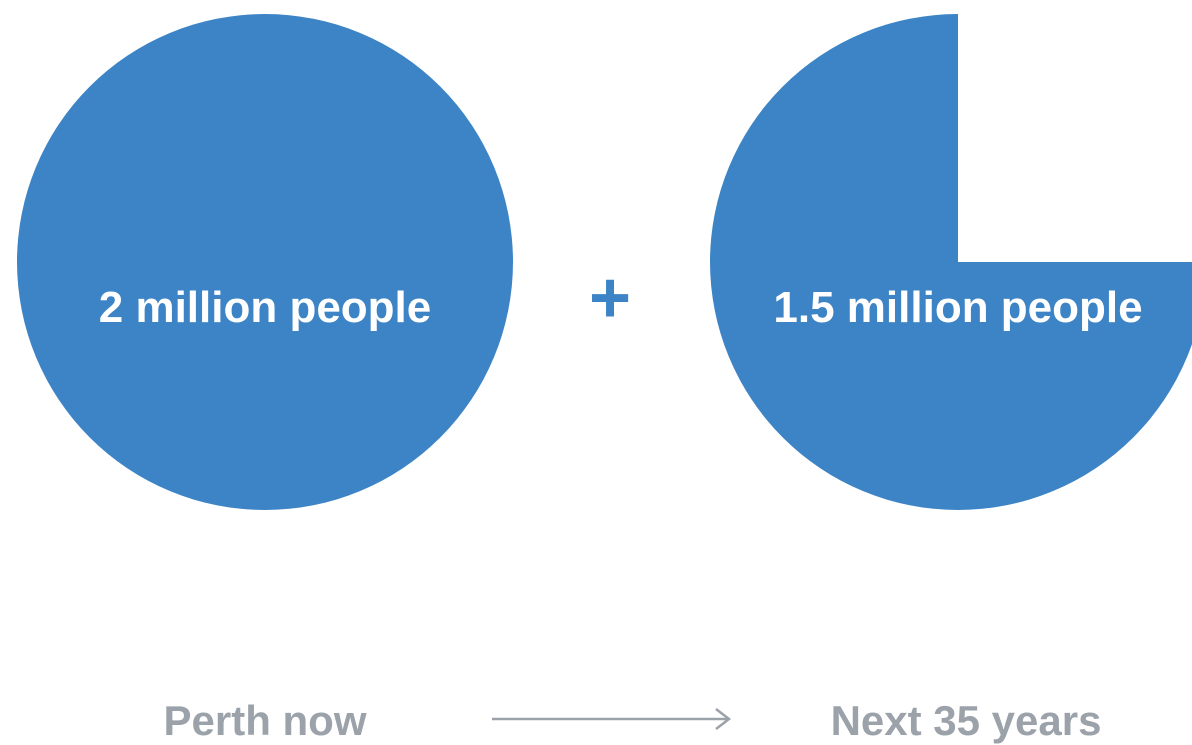 The image size is (1192, 745). What do you see at coordinates (612, 719) in the screenshot?
I see `arrow-icon` at bounding box center [612, 719].